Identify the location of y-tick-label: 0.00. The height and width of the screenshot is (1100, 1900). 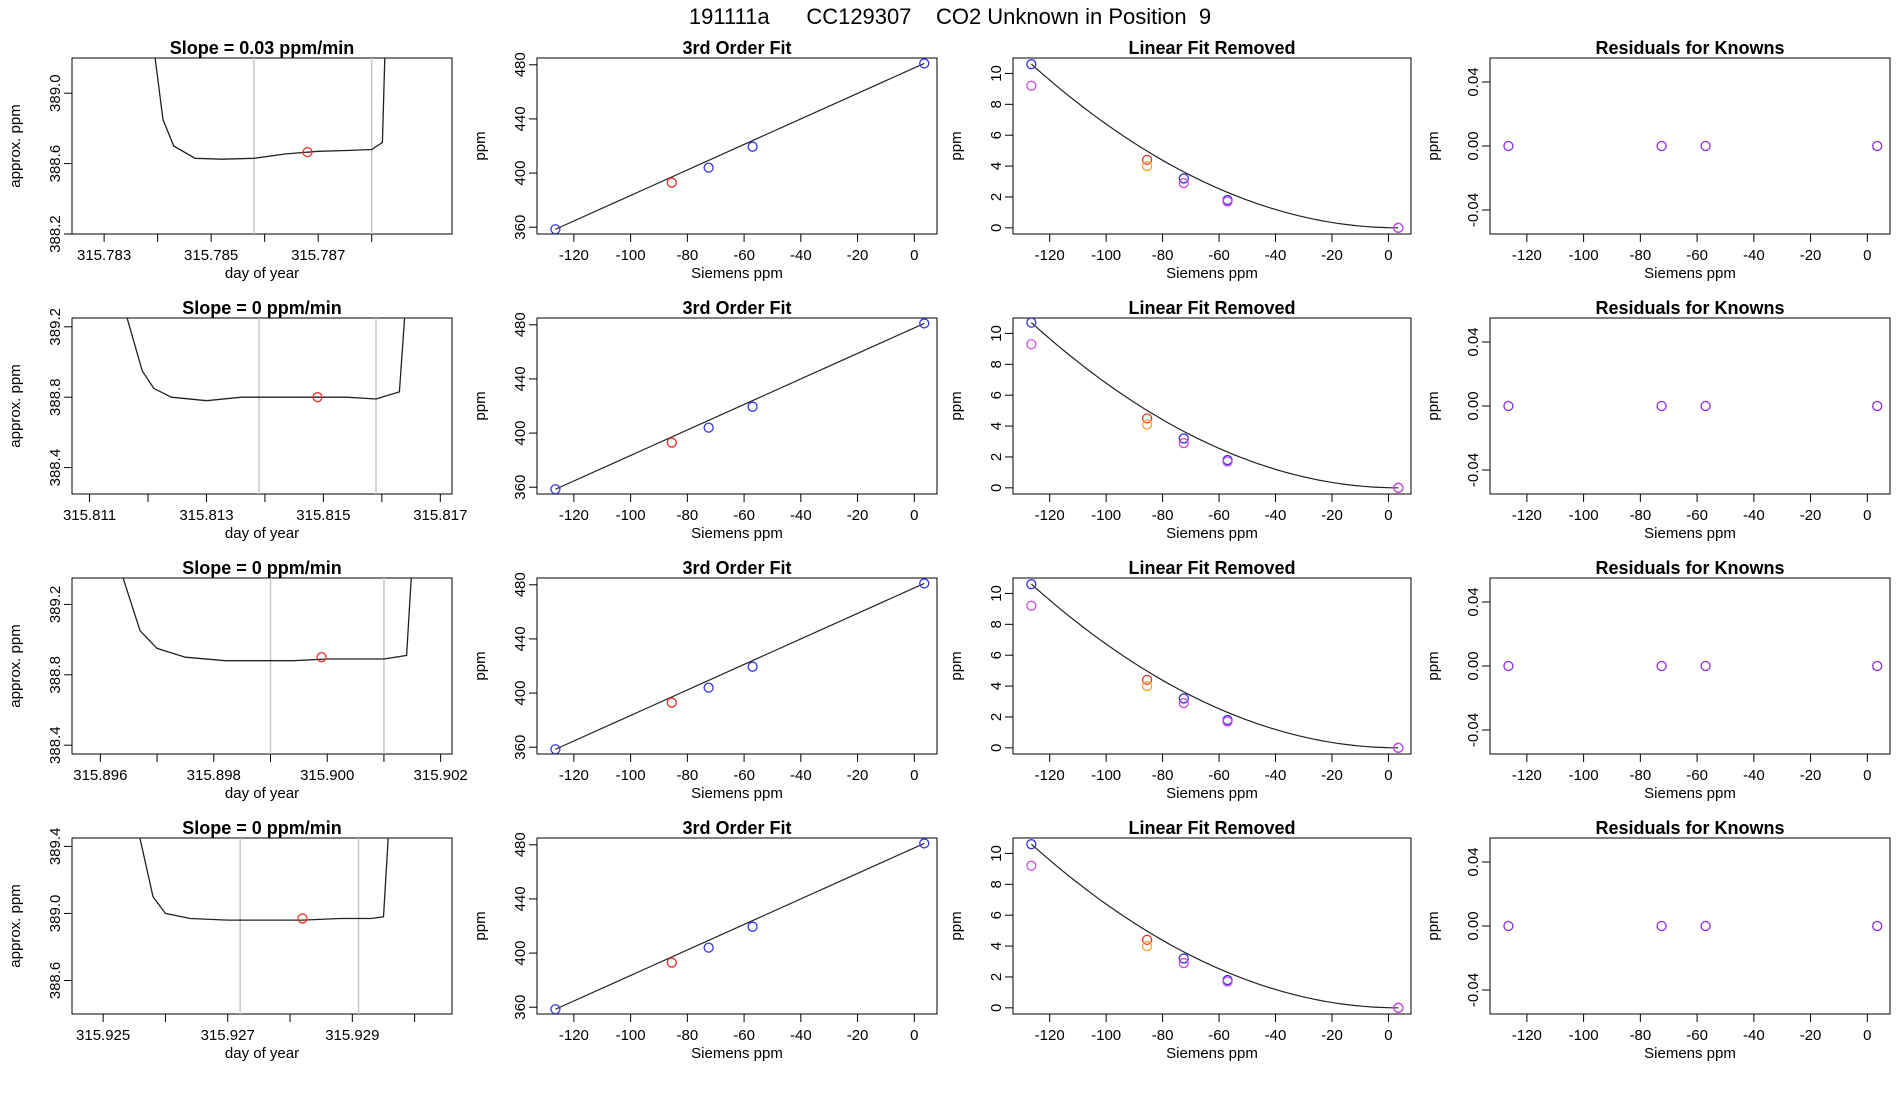
(1473, 405).